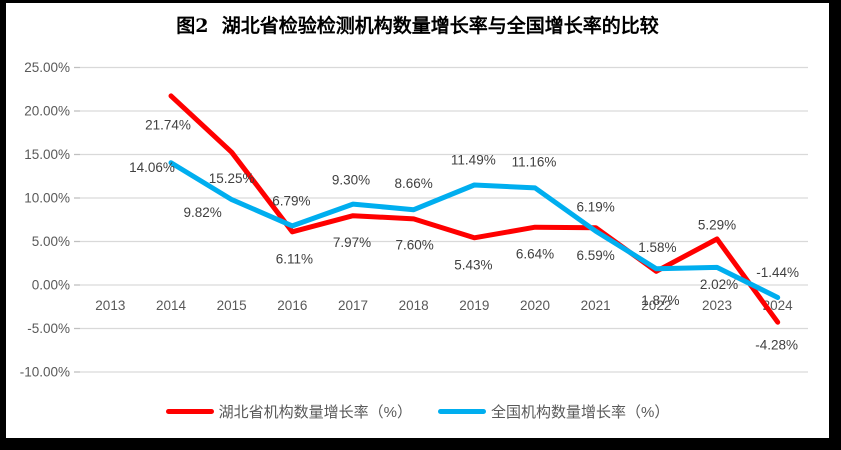 Image resolution: width=841 pixels, height=450 pixels. Describe the element at coordinates (534, 161) in the screenshot. I see `data-label-national: 11.16%` at that location.